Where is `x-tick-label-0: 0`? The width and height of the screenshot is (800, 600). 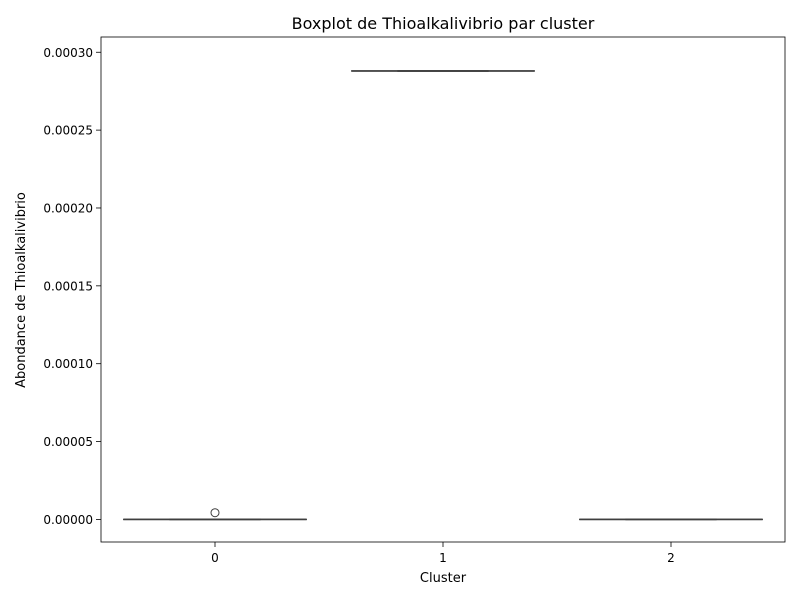
x-tick-label-0: 0 is located at coordinates (215, 558).